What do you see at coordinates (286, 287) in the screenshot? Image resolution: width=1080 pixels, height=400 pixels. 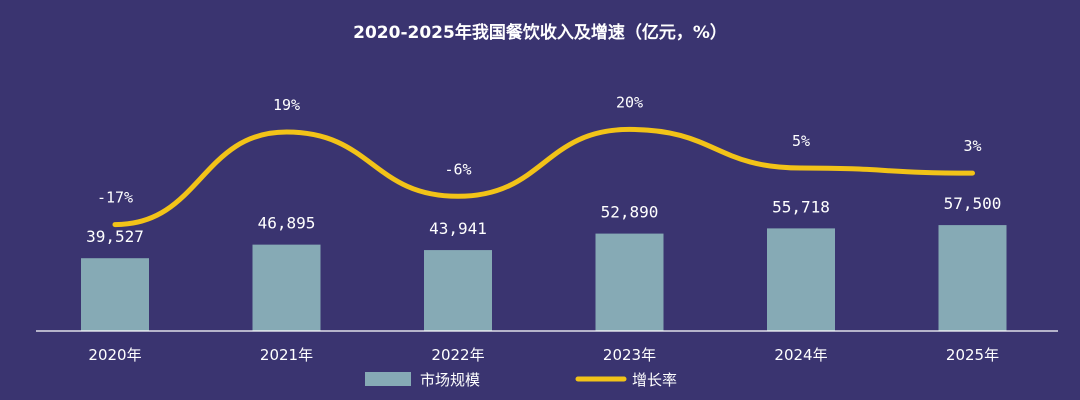 I see `bar-2021年` at bounding box center [286, 287].